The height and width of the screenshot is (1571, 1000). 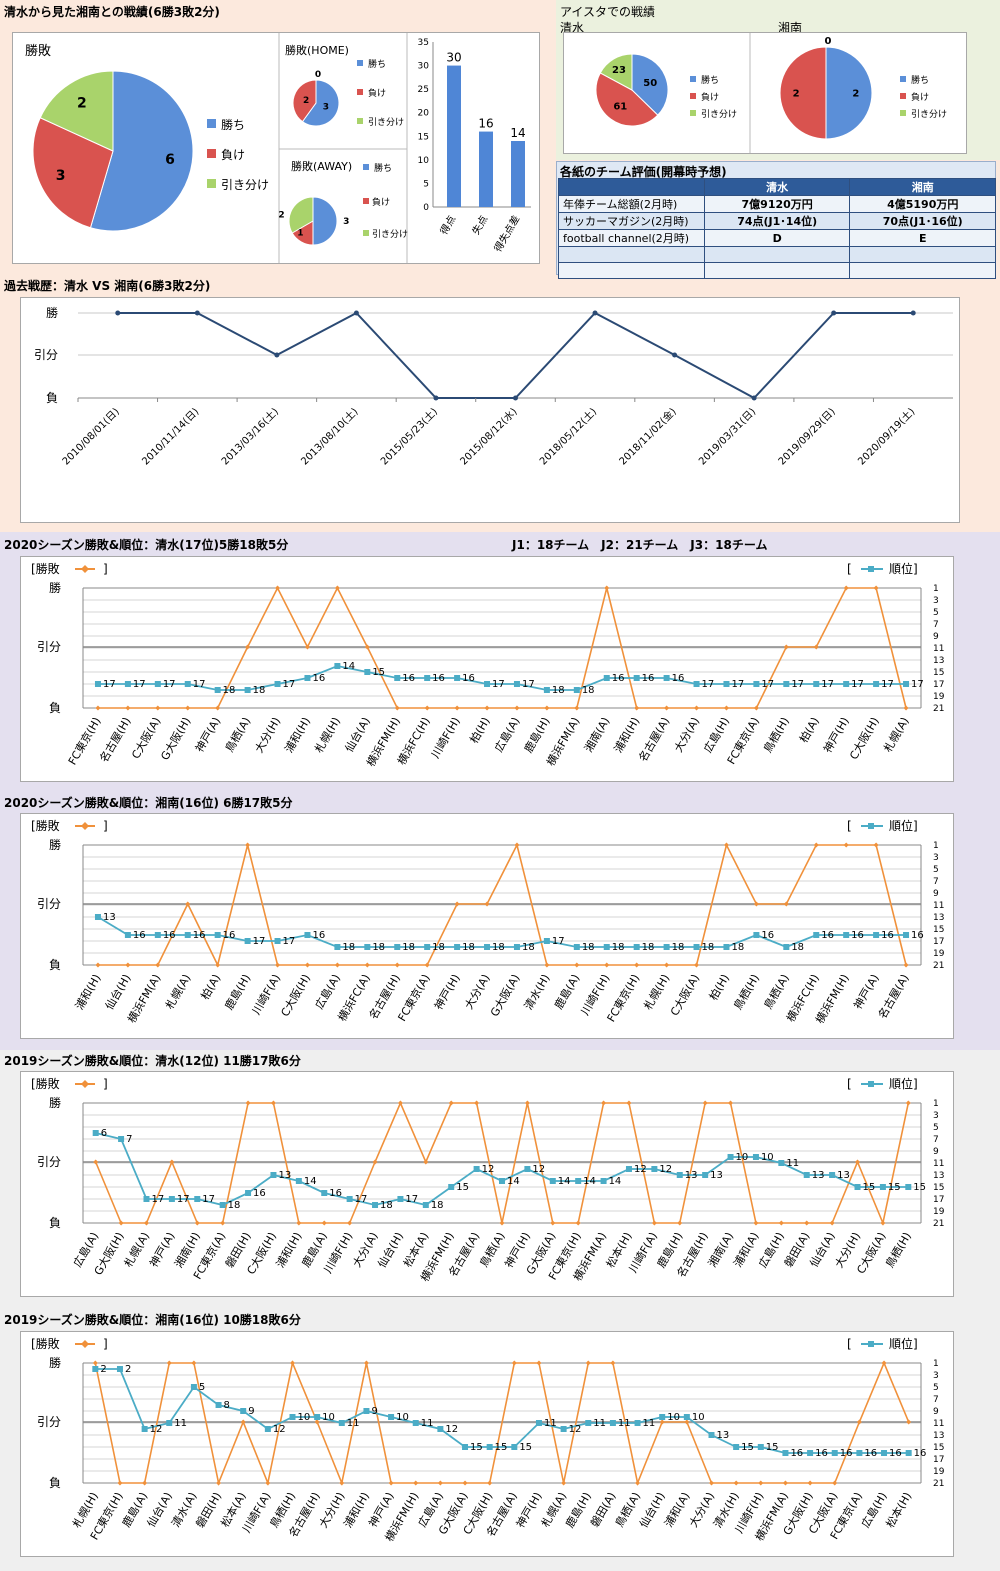 What do you see at coordinates (152, 1320) in the screenshot?
I see `season-2019-shonan-title: 2019シーズン勝敗&順位：湘南(16位) 10勝18敗6分` at bounding box center [152, 1320].